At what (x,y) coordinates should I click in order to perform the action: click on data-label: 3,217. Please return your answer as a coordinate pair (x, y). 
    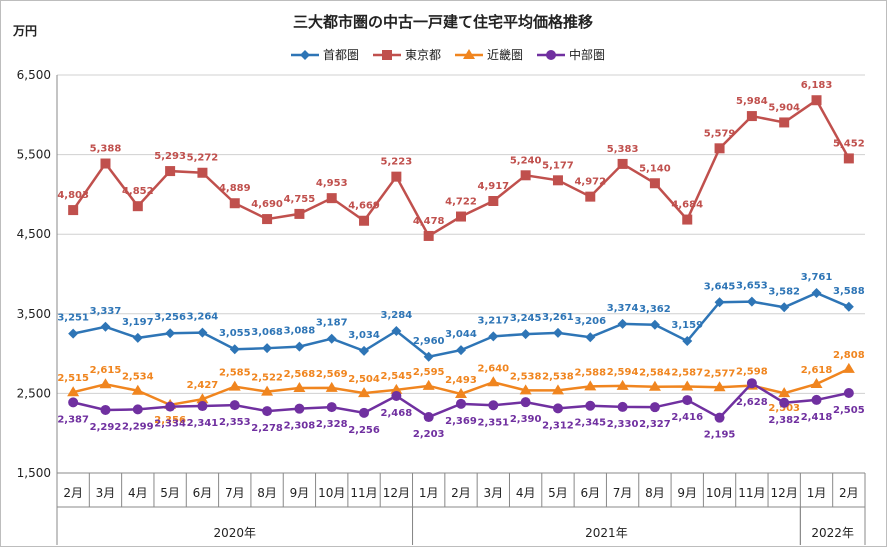
    Looking at the image, I should click on (493, 320).